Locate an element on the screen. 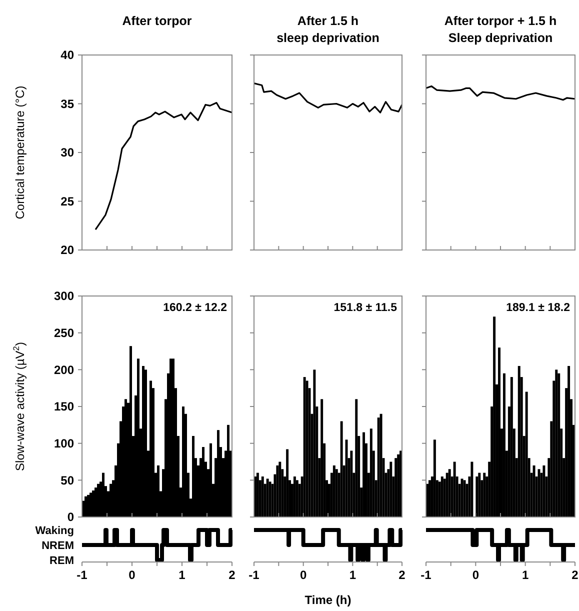 Image resolution: width=579 pixels, height=611 pixels. x-axis-title: Time (h) is located at coordinates (328, 600).